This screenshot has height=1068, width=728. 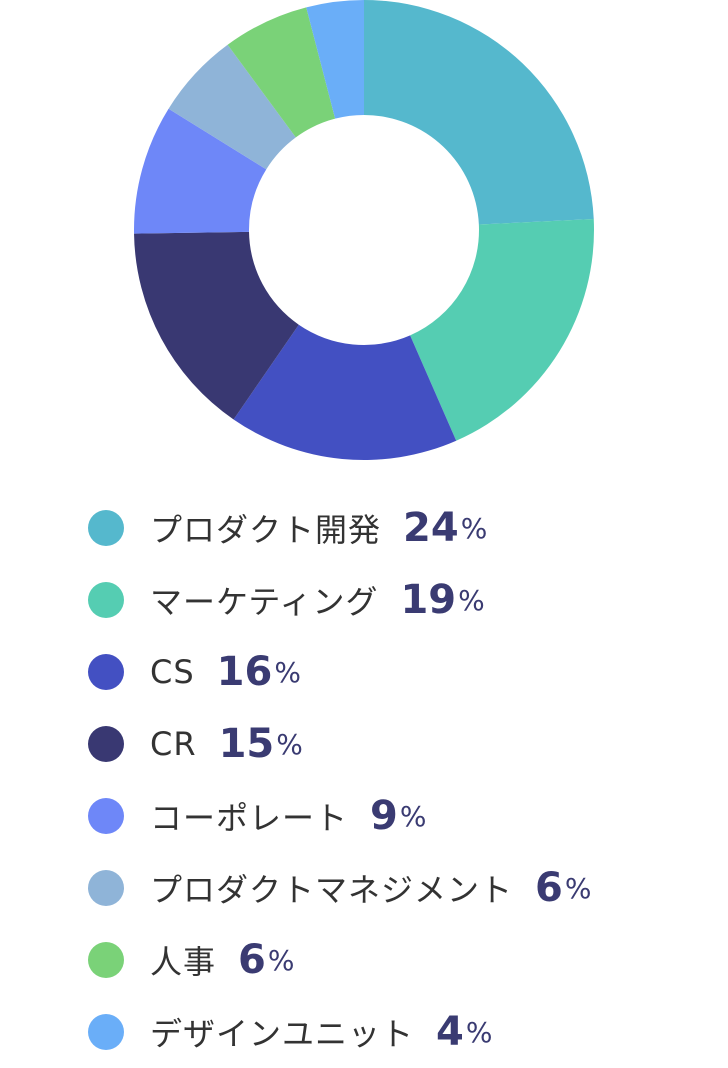 What do you see at coordinates (249, 818) in the screenshot?
I see `legend-label: コーポレート` at bounding box center [249, 818].